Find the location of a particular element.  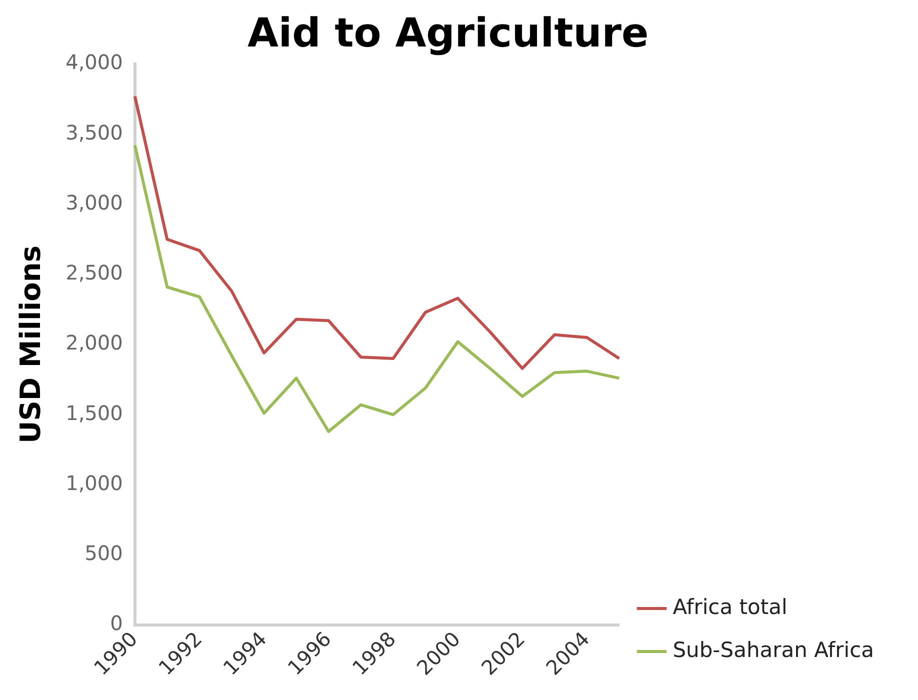

legend-label: Africa total is located at coordinates (730, 606).